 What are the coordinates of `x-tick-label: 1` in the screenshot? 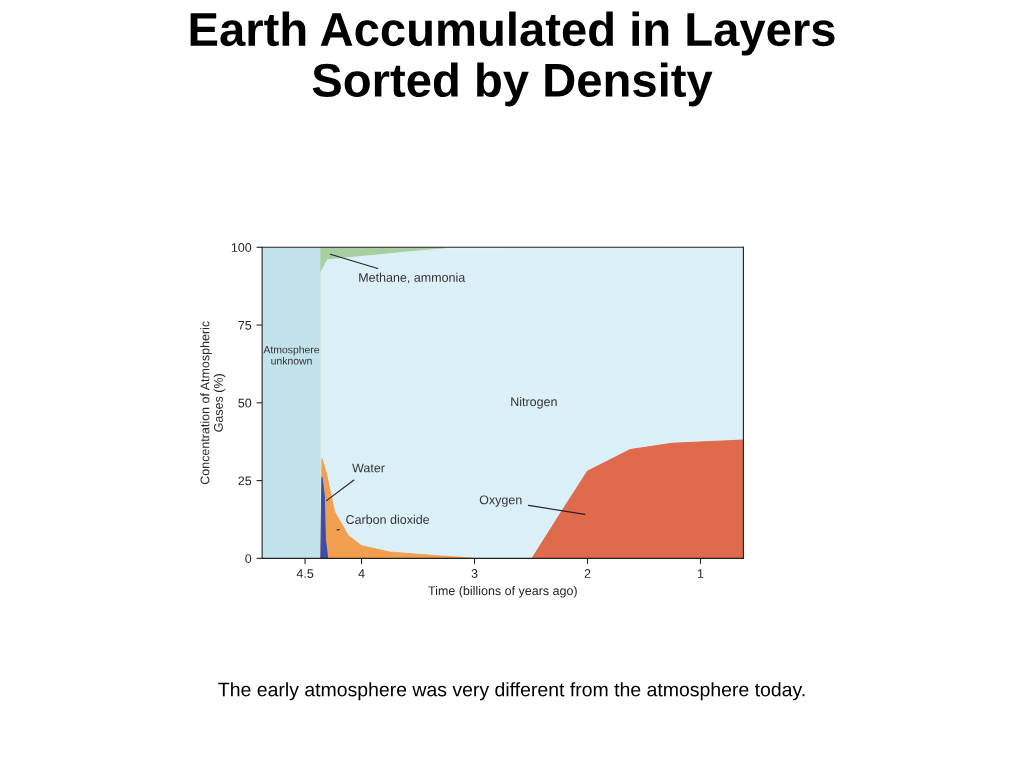 It's located at (700, 573).